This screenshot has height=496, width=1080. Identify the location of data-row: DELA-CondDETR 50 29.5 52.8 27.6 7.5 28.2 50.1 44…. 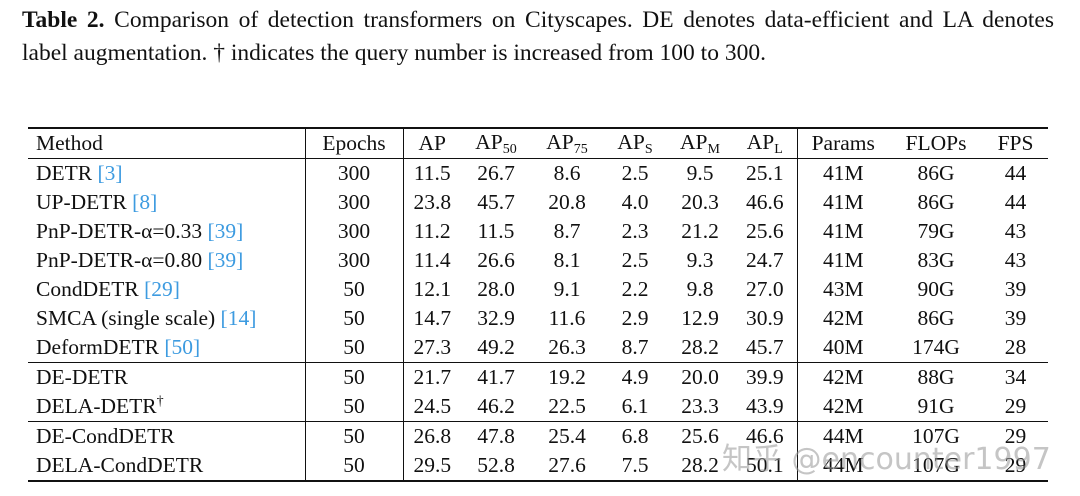
(538, 466).